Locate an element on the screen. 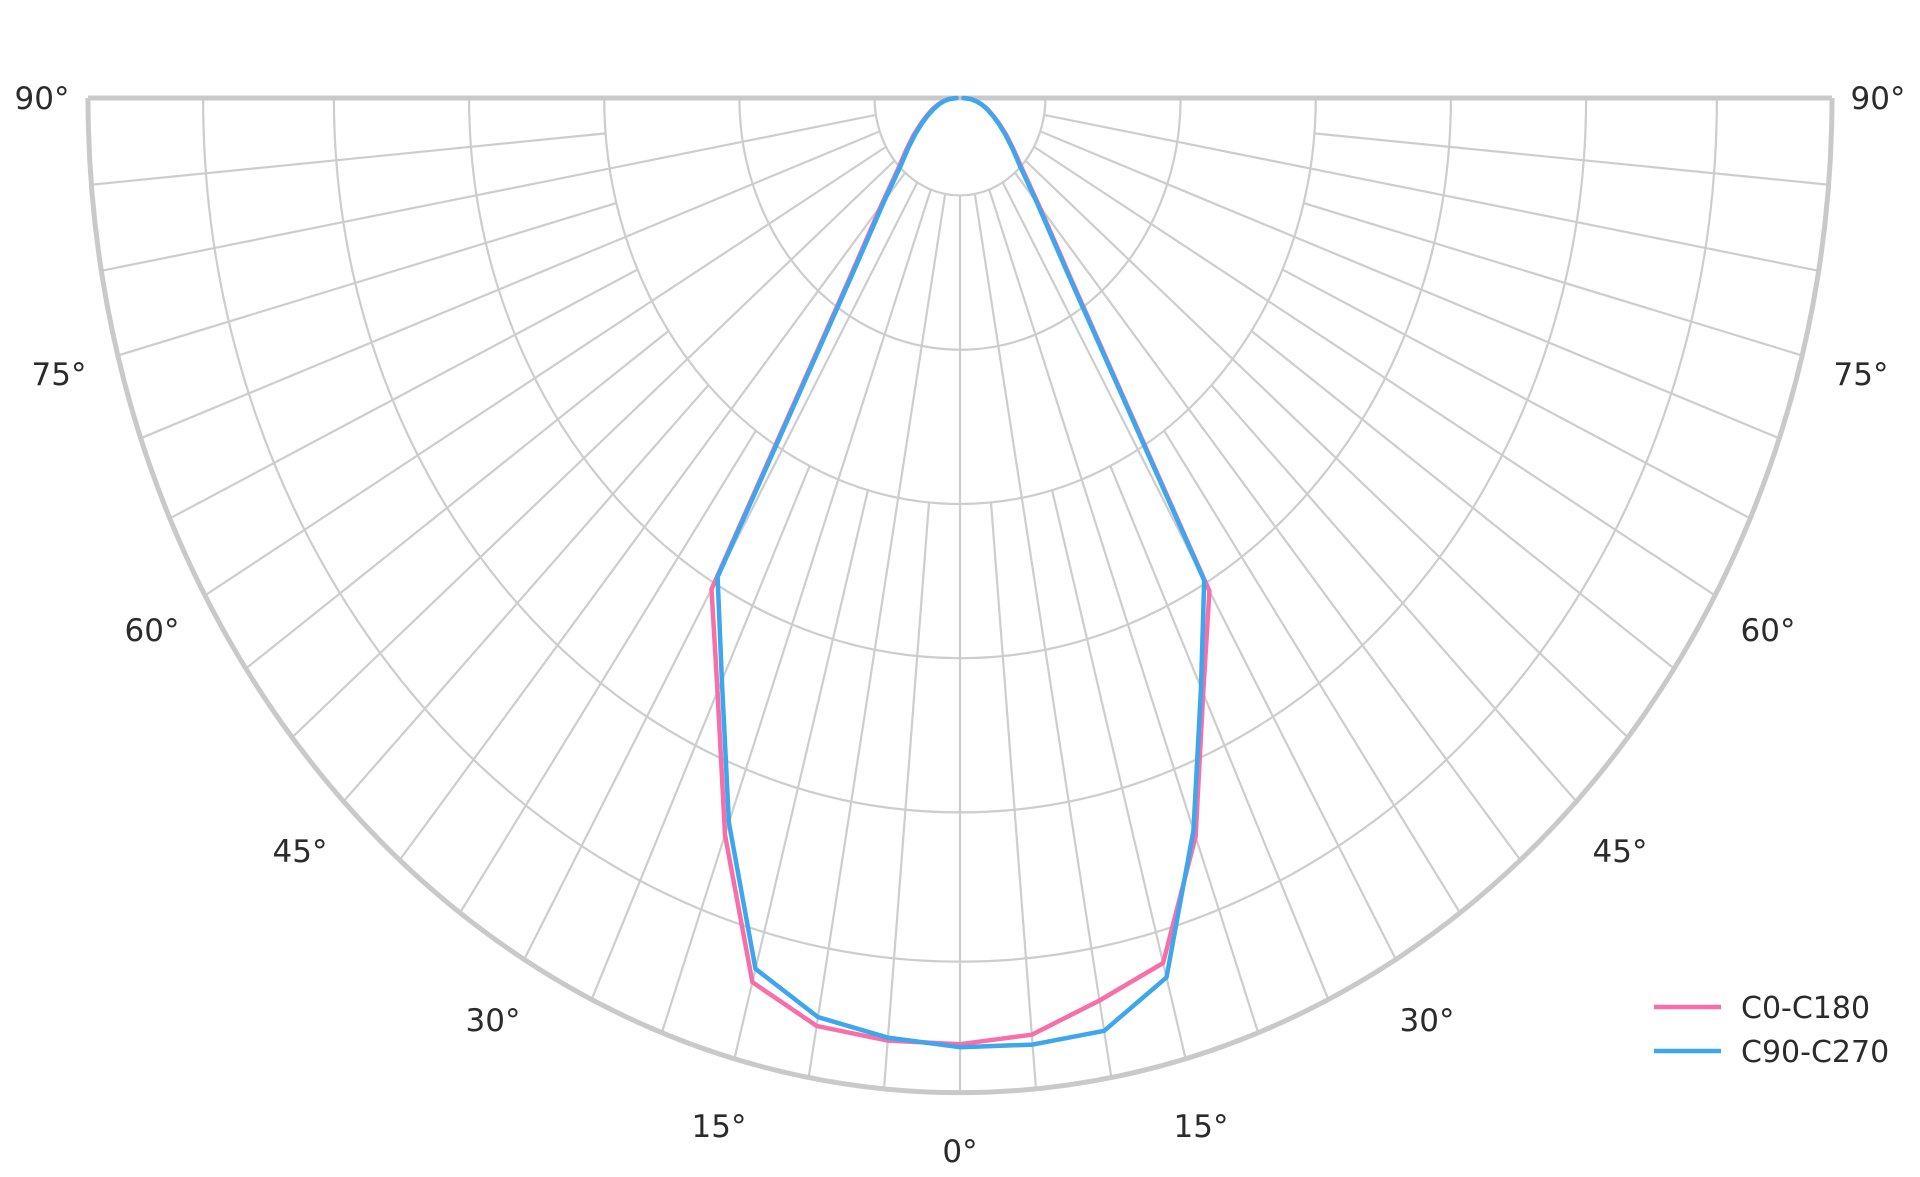  legend-label-c90-c270: C90-C270 is located at coordinates (1815, 1052).